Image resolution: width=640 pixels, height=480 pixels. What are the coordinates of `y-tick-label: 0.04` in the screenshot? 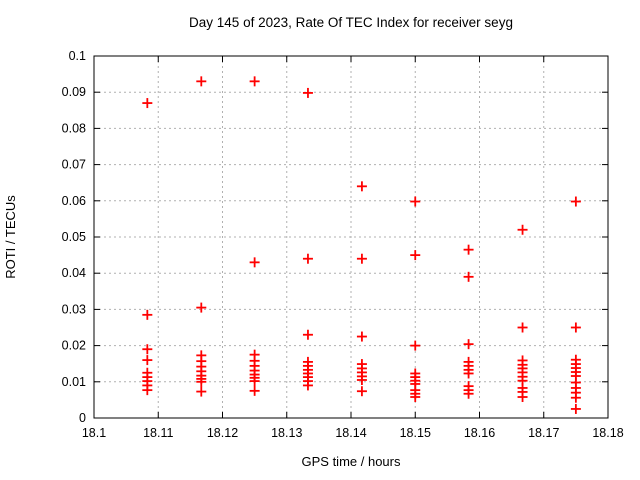 It's located at (74, 273).